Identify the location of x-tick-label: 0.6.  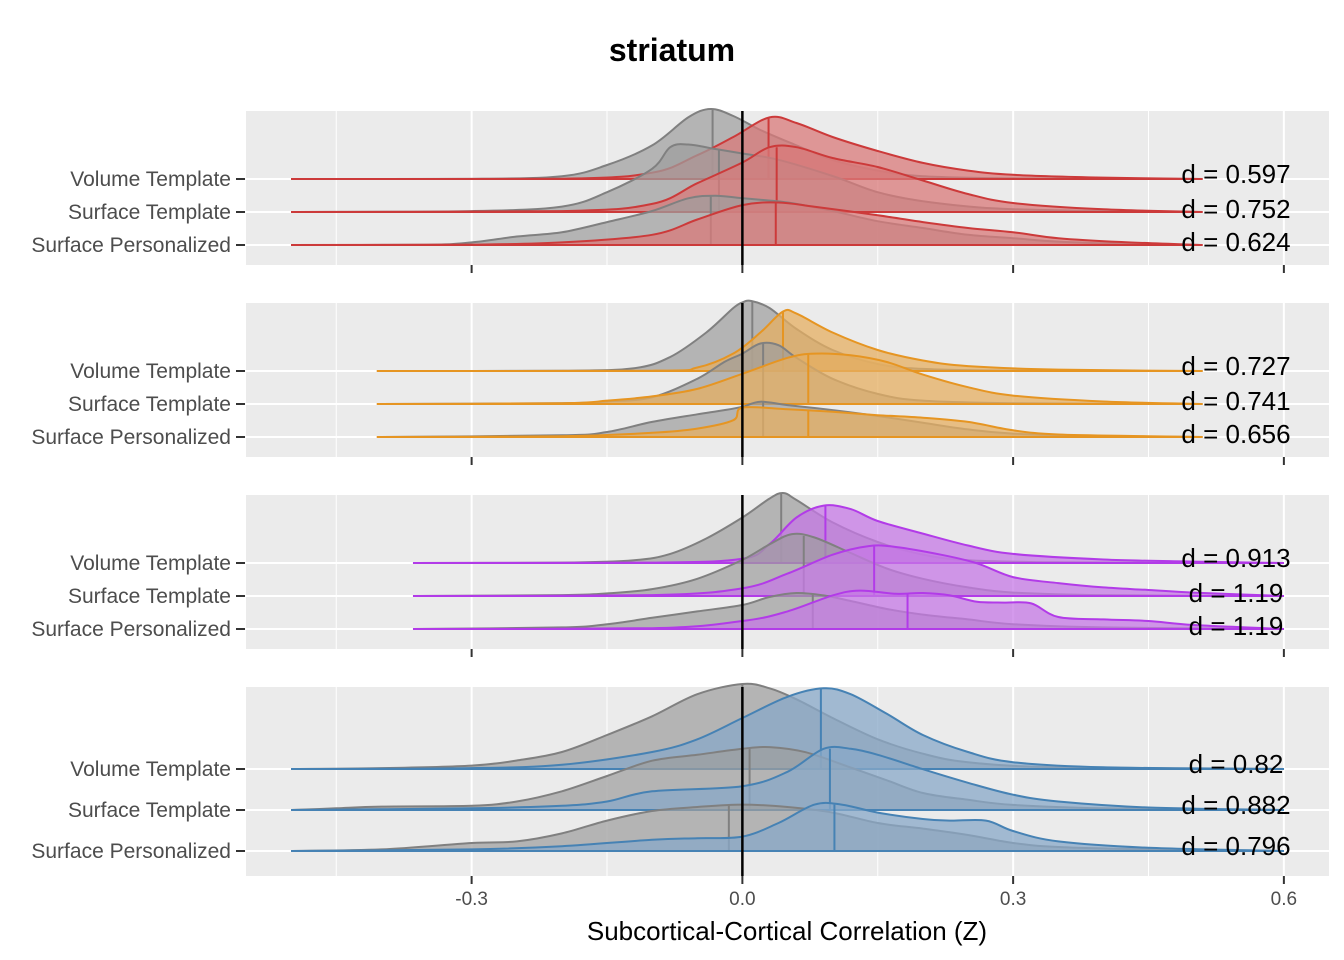
(1284, 899).